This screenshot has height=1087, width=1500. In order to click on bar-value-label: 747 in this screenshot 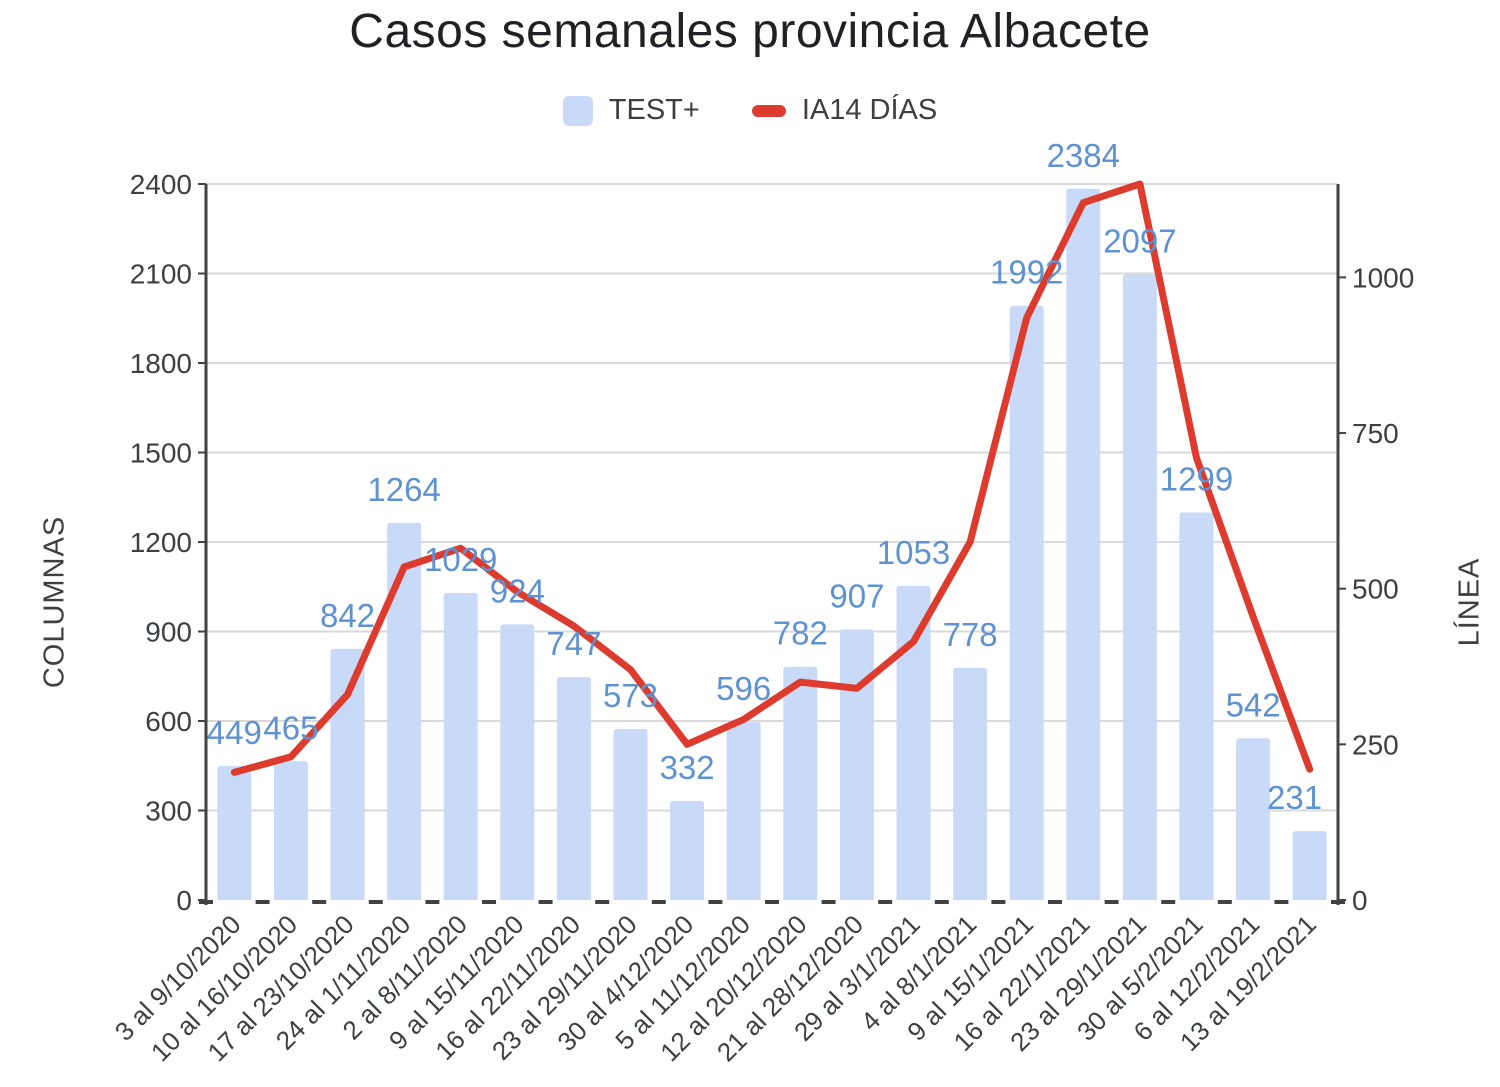, I will do `click(573, 643)`.